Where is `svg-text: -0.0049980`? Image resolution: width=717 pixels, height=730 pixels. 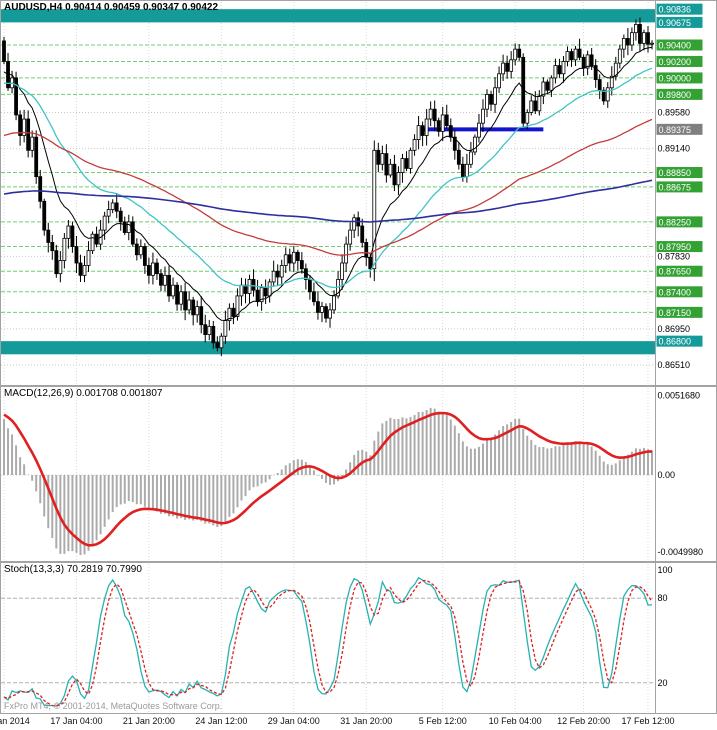
svg-text: -0.0049980 is located at coordinates (681, 552).